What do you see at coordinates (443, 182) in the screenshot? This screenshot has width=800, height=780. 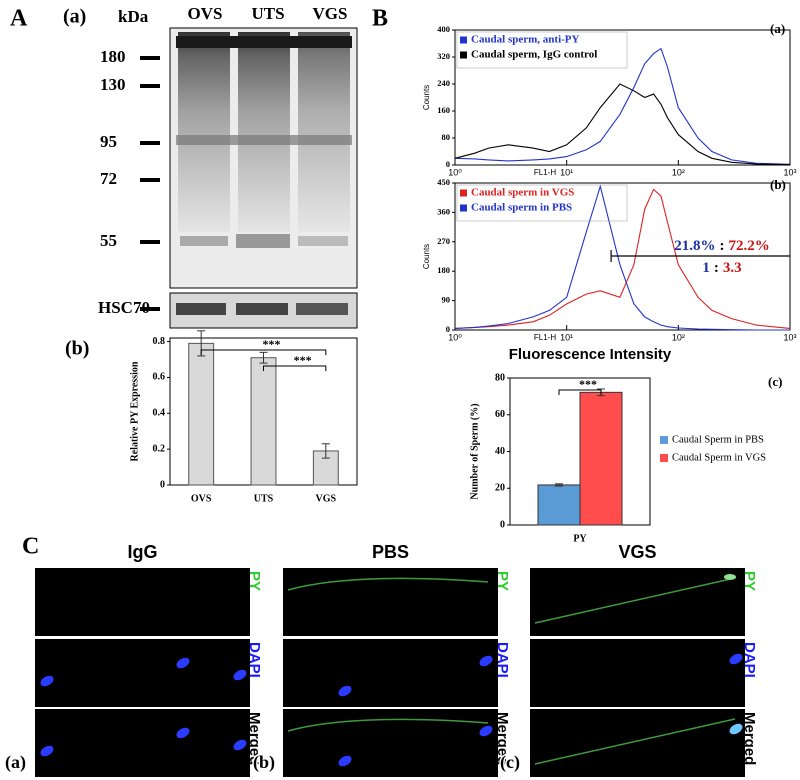 I see `y-tick-label: 450` at bounding box center [443, 182].